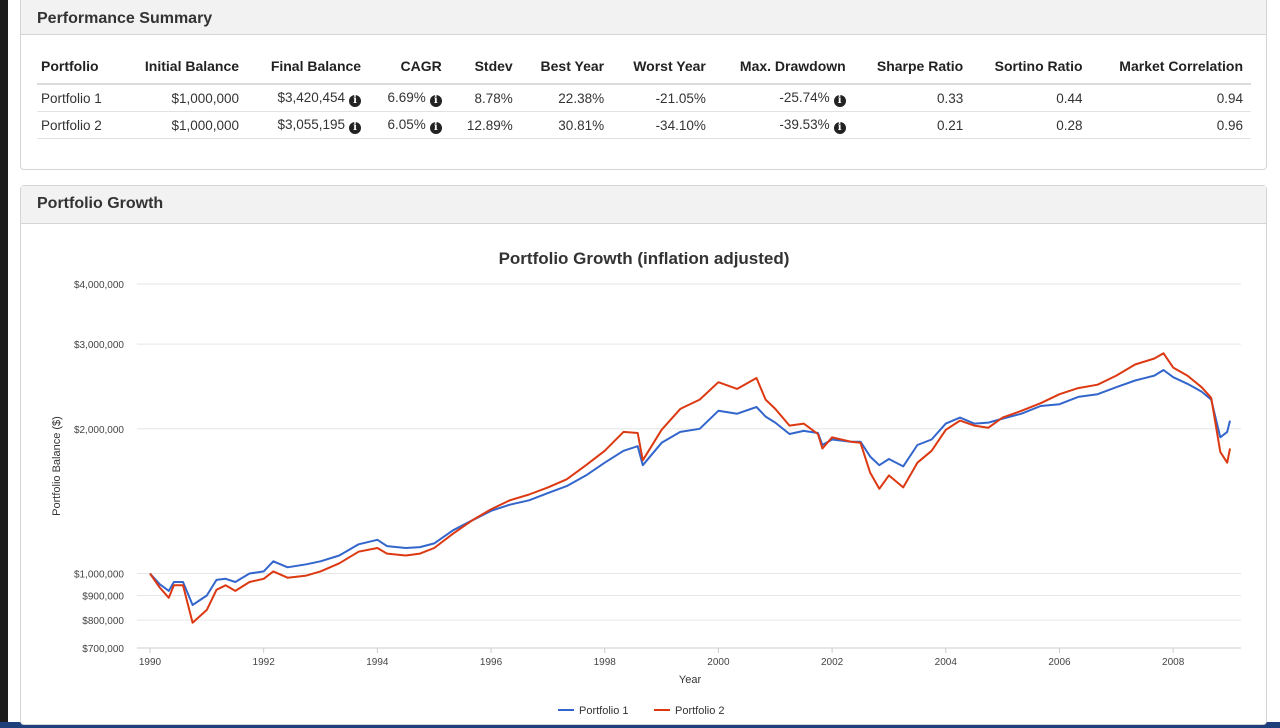  What do you see at coordinates (491, 662) in the screenshot?
I see `x-tick-label: 1996` at bounding box center [491, 662].